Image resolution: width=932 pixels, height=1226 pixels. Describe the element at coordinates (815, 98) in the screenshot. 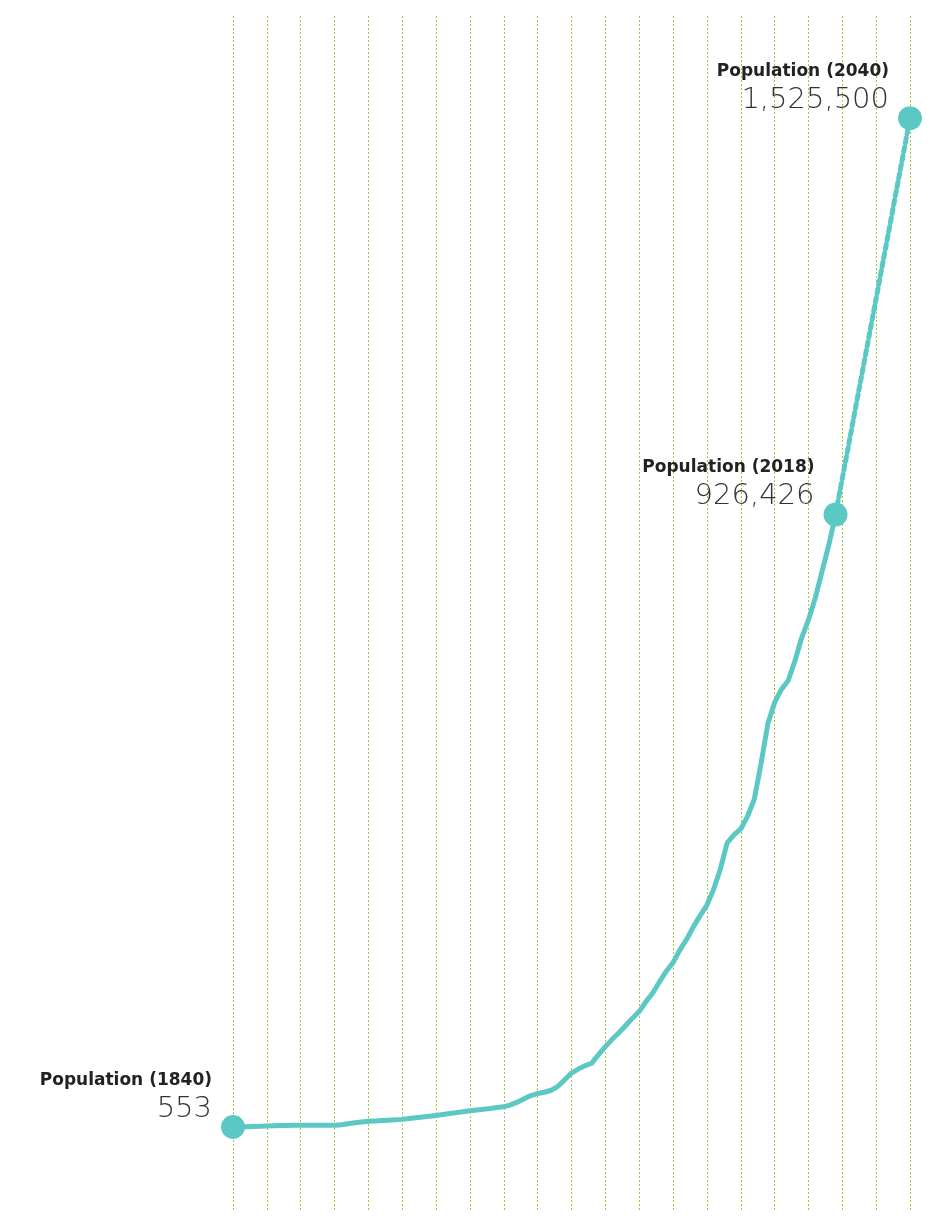

I see `data-label: 1,525,500` at that location.